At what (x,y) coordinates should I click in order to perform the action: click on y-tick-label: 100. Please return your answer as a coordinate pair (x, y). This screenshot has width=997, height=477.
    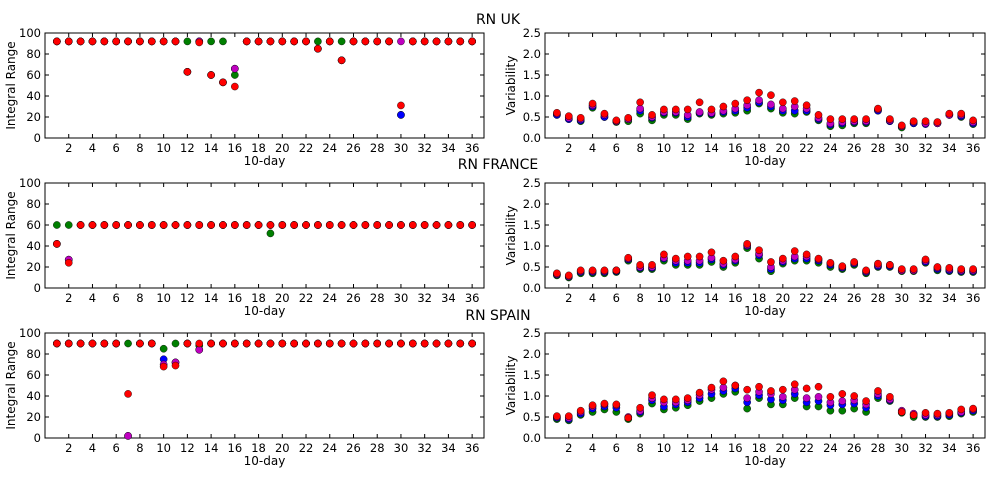
    Looking at the image, I should click on (30, 33).